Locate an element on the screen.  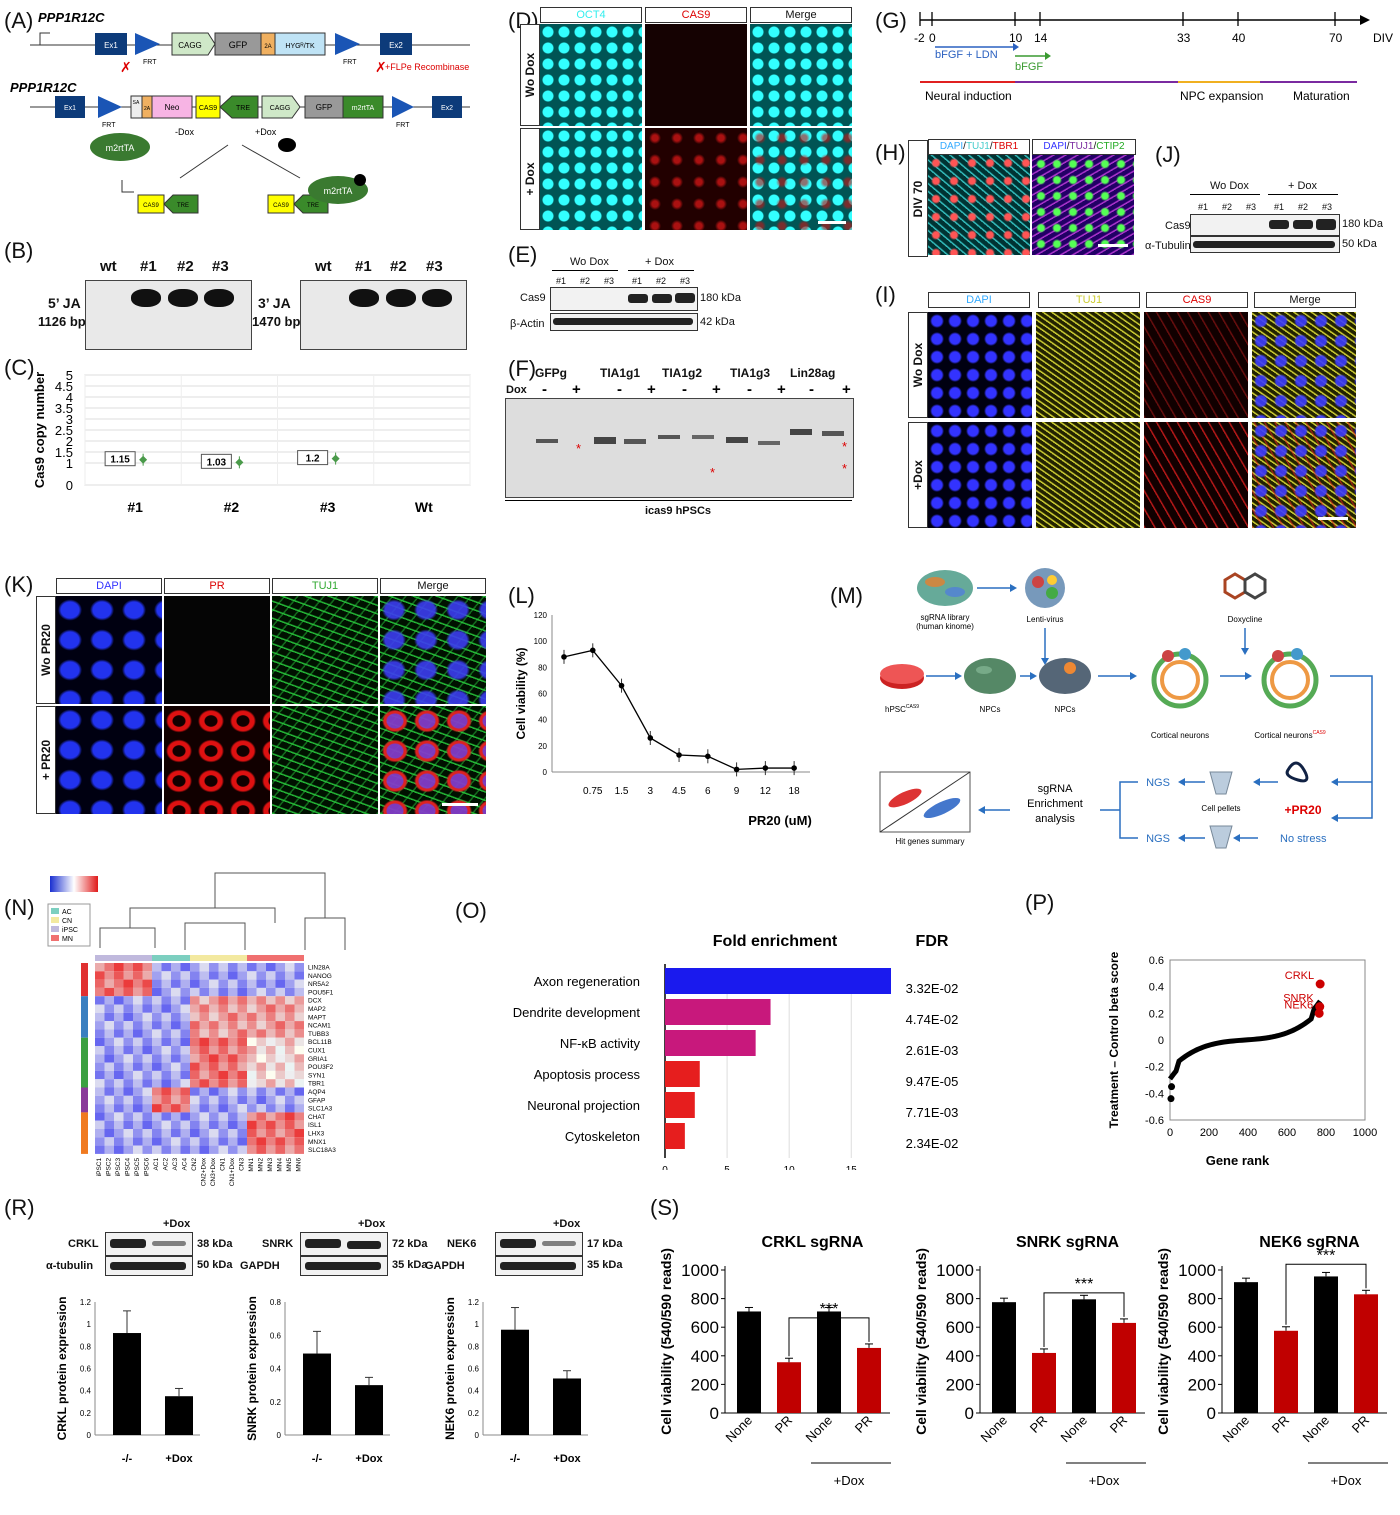
dendrogram-branch is located at coordinates (270, 895).